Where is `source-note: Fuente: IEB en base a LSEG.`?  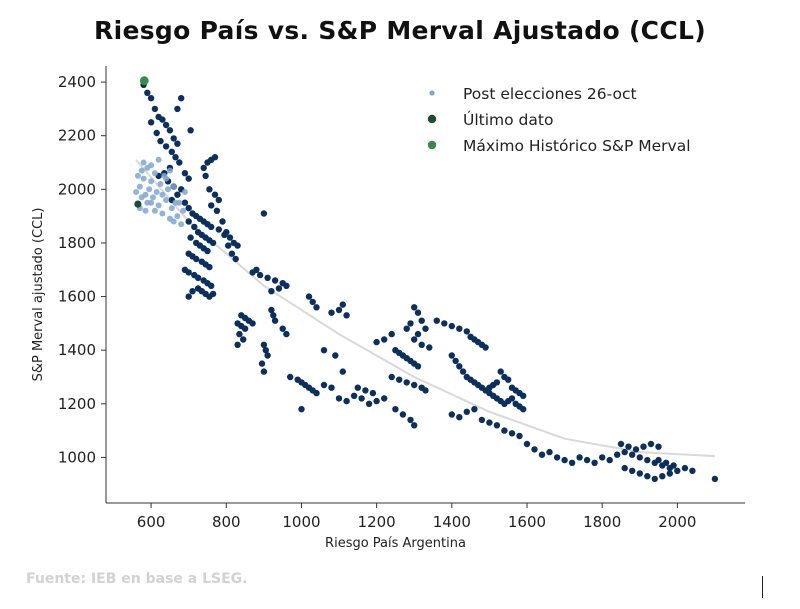
source-note: Fuente: IEB en base a LSEG. is located at coordinates (137, 579).